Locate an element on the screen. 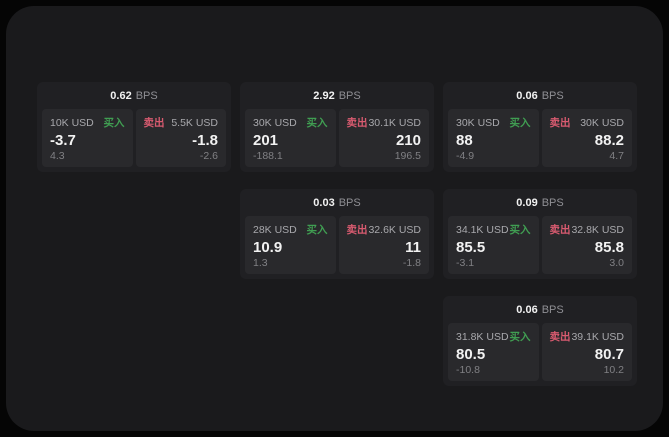 The width and height of the screenshot is (669, 437). sell-price: 85.8 is located at coordinates (609, 247).